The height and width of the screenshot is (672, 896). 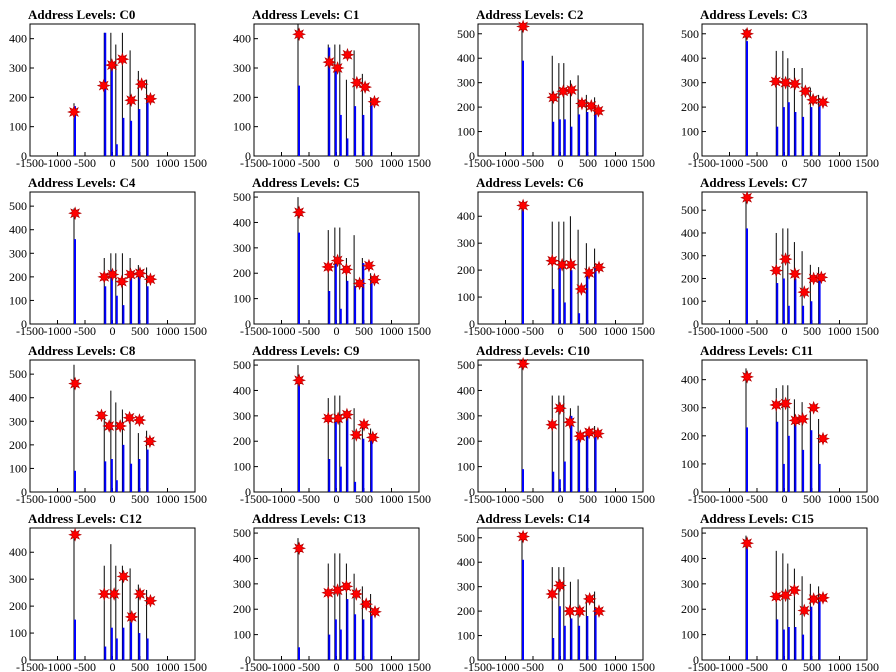 What do you see at coordinates (306, 350) in the screenshot?
I see `panel-title: Address Levels: C9` at bounding box center [306, 350].